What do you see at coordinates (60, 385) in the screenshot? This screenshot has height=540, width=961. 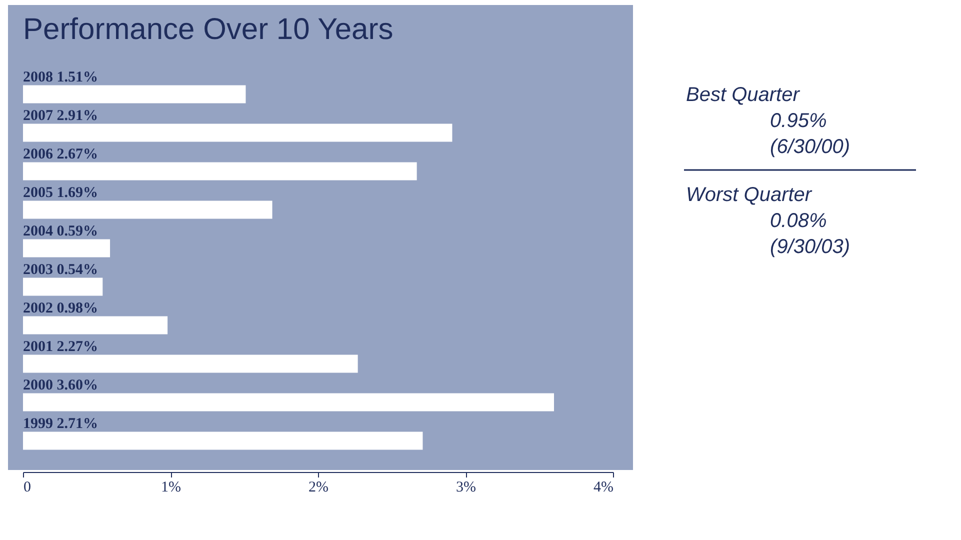 I see `category-label: 2000 3.60%` at bounding box center [60, 385].